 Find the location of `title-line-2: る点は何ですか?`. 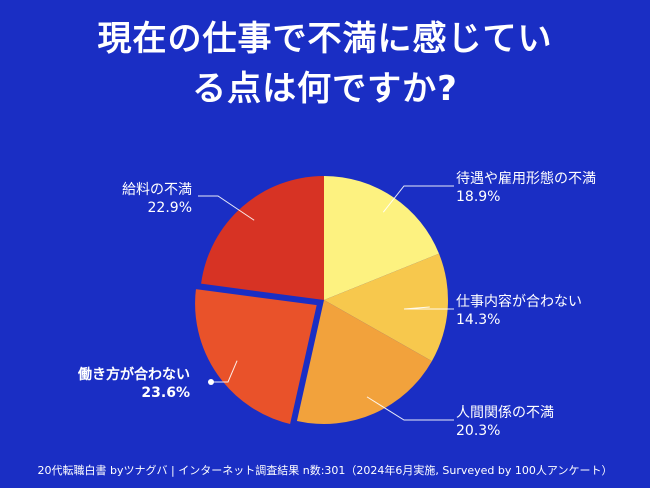

title-line-2: る点は何ですか? is located at coordinates (325, 89).